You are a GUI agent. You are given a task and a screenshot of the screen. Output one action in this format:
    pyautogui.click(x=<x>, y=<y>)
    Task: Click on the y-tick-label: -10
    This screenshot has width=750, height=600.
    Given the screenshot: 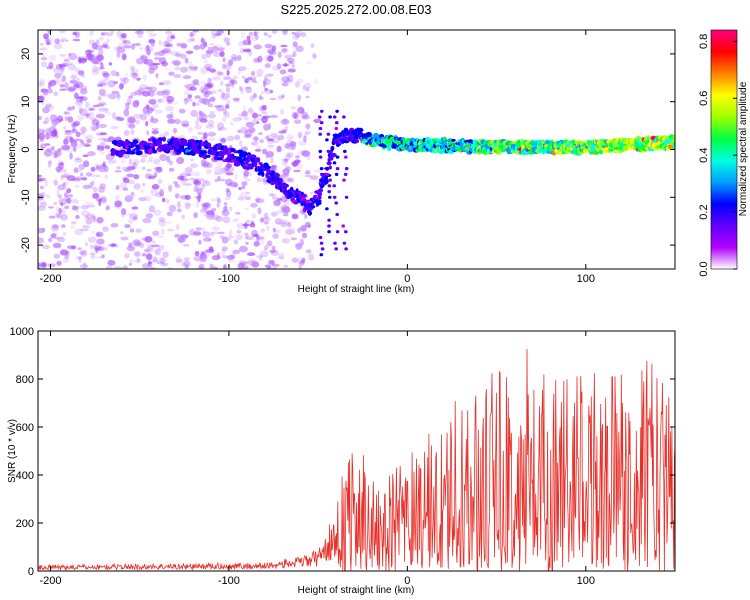 What is the action you would take?
    pyautogui.click(x=26, y=197)
    